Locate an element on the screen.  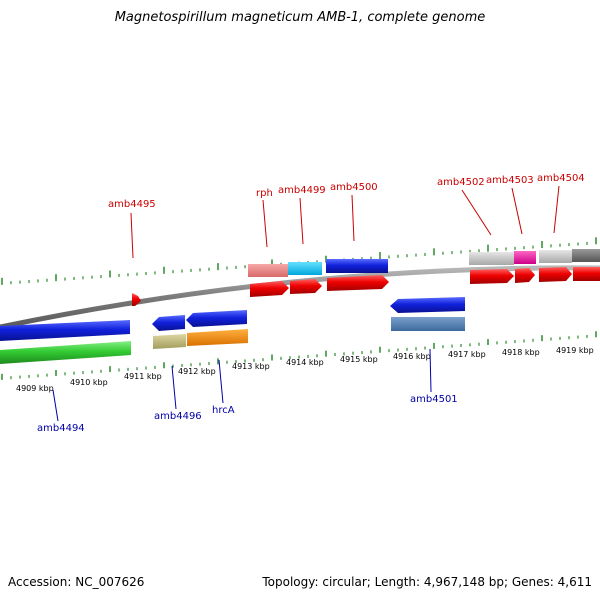
scale-label: 4912 kbp is located at coordinates (197, 371).